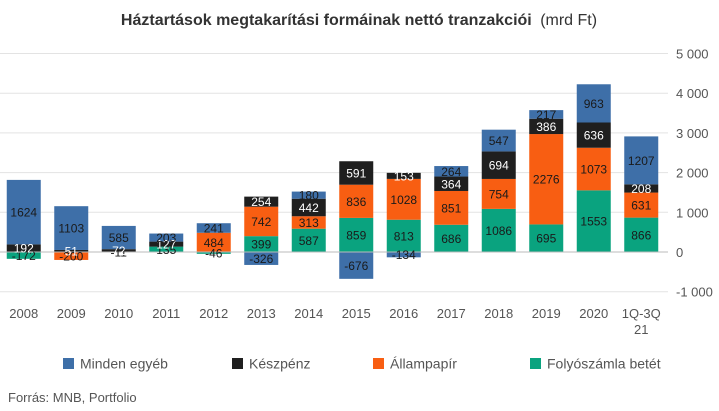 Image resolution: width=719 pixels, height=411 pixels. I want to click on data-label: -46, so click(214, 253).